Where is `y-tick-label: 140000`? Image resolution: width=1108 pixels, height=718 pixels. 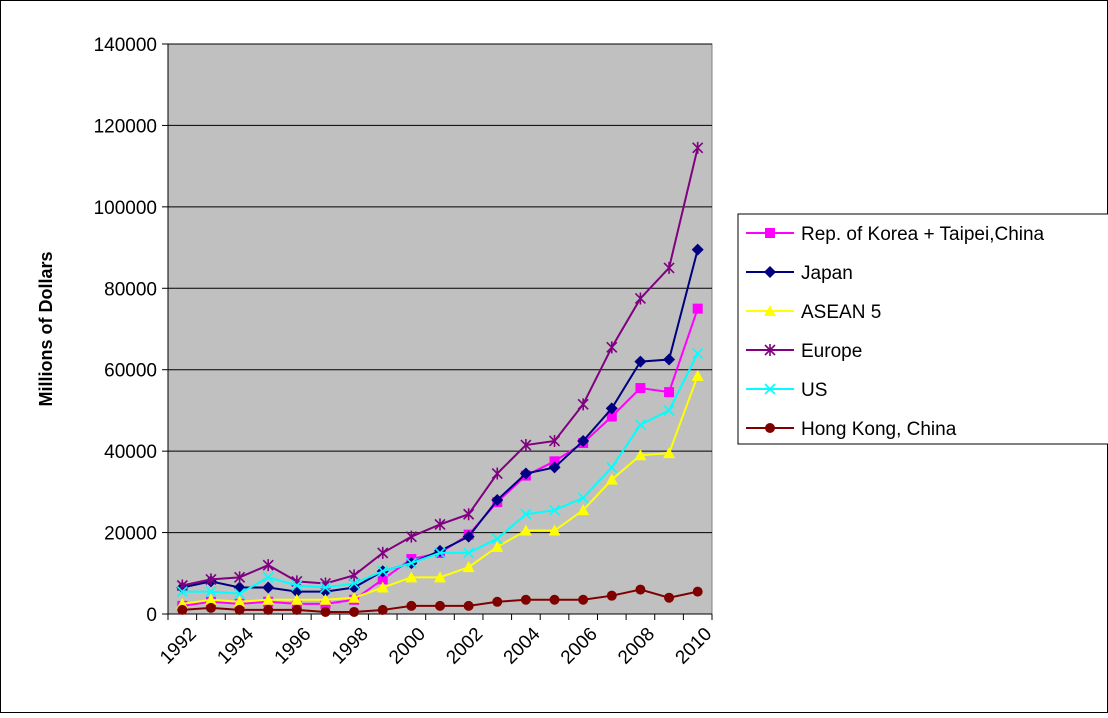 y-tick-label: 140000 is located at coordinates (125, 45).